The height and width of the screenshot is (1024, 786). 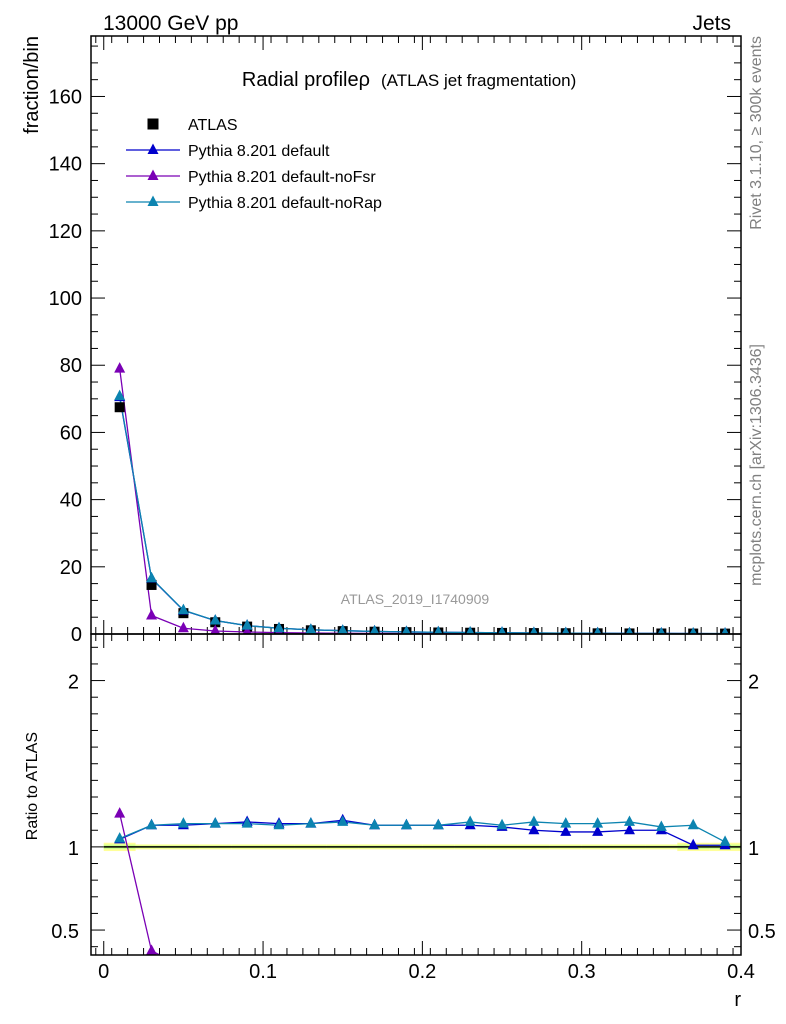 I want to click on x-tick-label: 0.1, so click(x=263, y=972).